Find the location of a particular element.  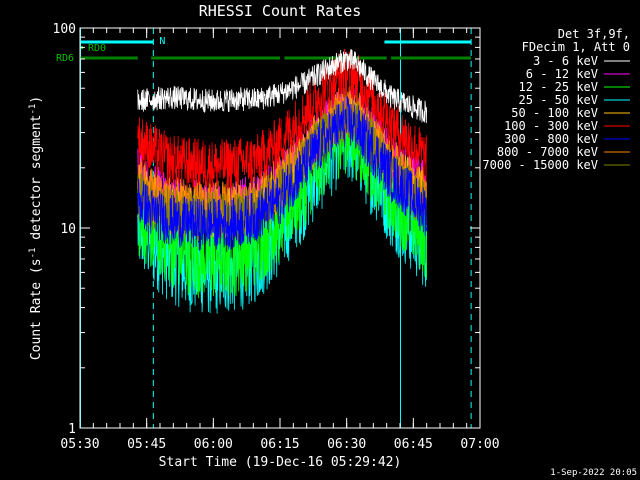

legend-entry-label: 100 - 300 keV is located at coordinates (551, 126).